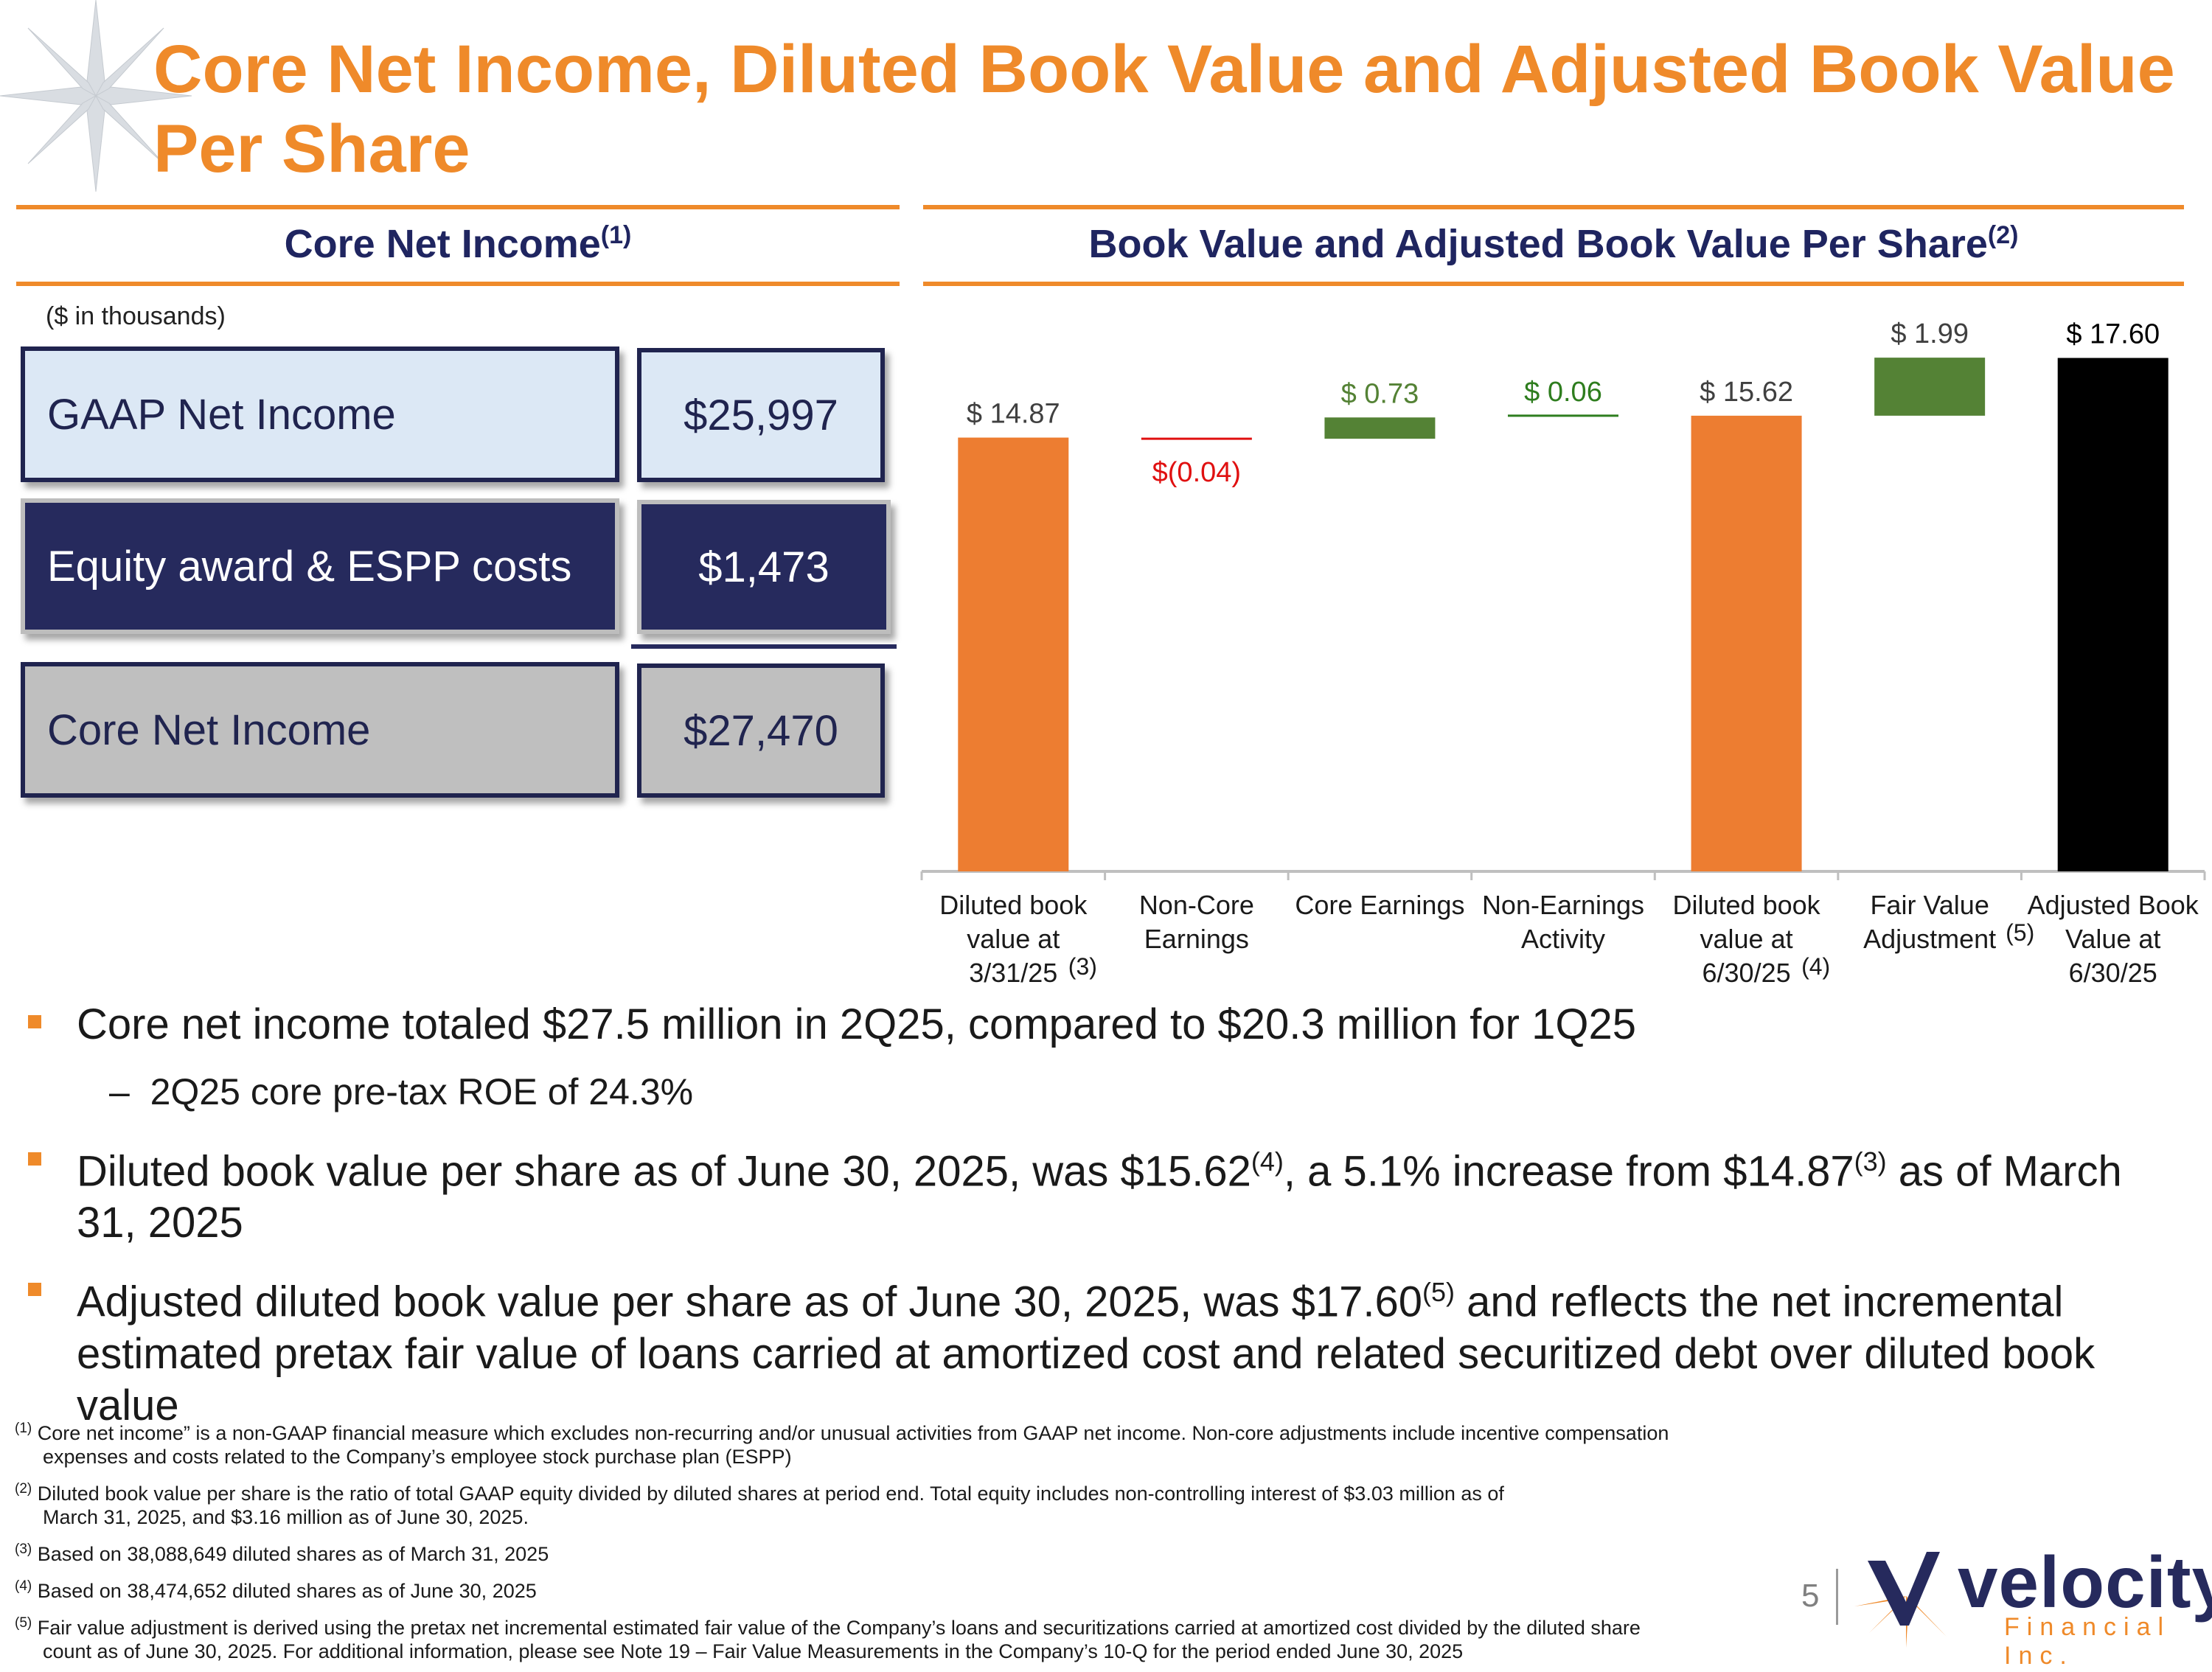  I want to click on category-label-6: Adjusted Book, so click(2113, 905).